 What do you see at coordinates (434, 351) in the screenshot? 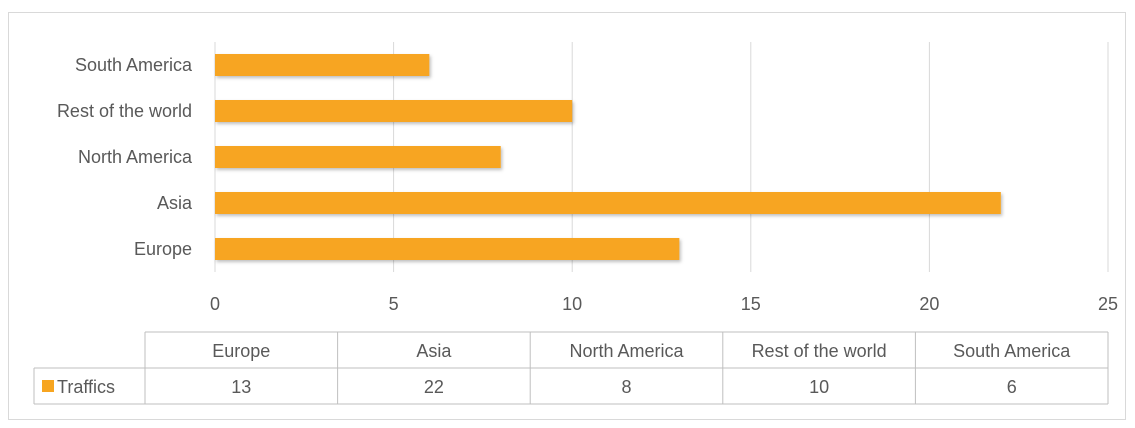
I see `table-header-cell: Asia` at bounding box center [434, 351].